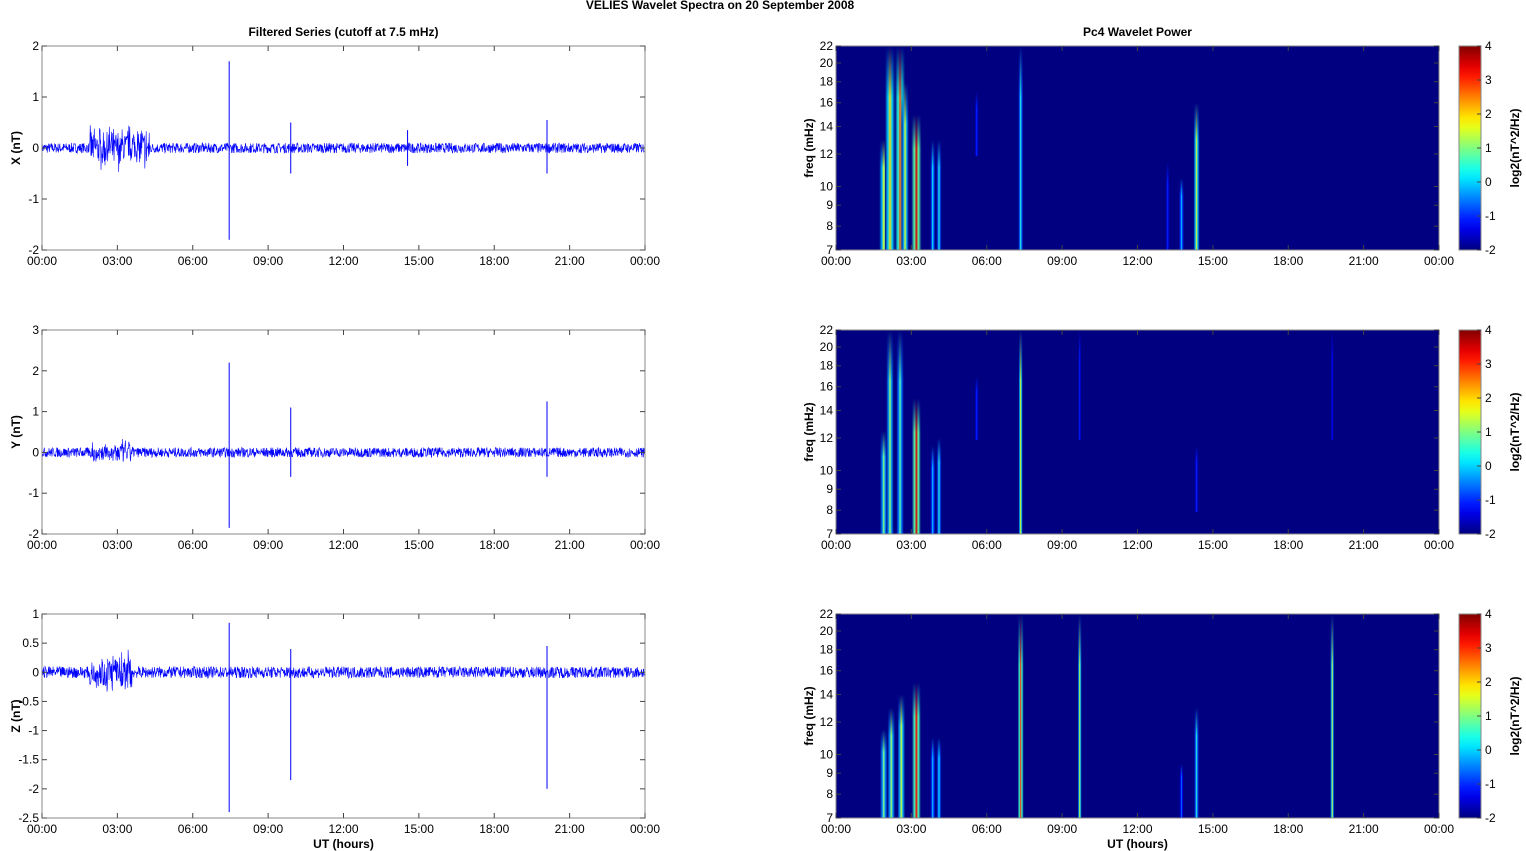 The image size is (1526, 851). I want to click on y-tick-label: 9, so click(829, 773).